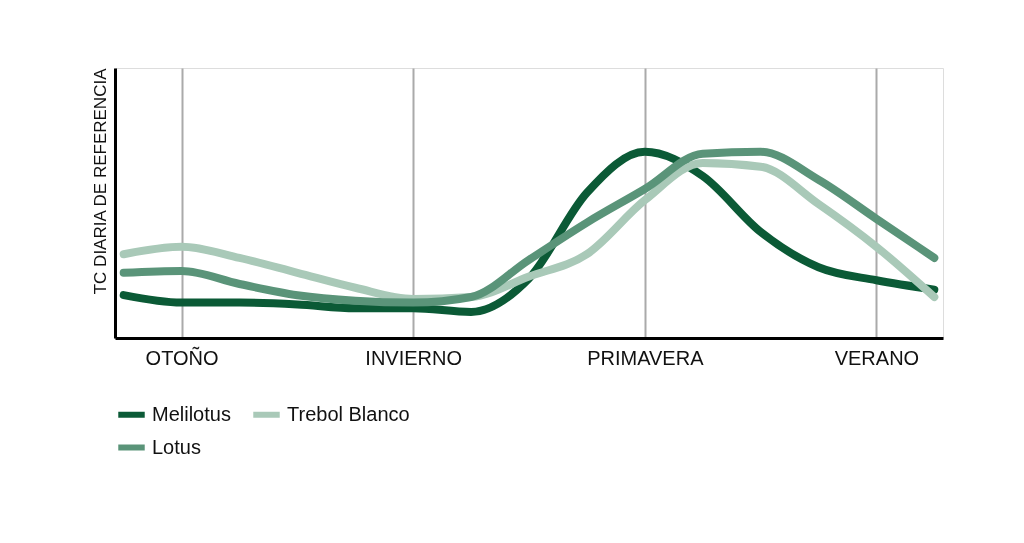 This screenshot has width=1024, height=543. What do you see at coordinates (877, 357) in the screenshot?
I see `x-tick-label: VERANO` at bounding box center [877, 357].